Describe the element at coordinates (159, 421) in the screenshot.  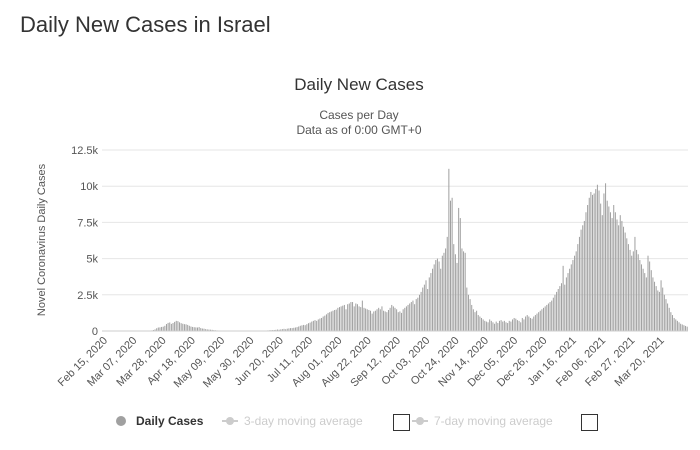
I see `legend-item-daily-cases: Daily Cases` at that location.